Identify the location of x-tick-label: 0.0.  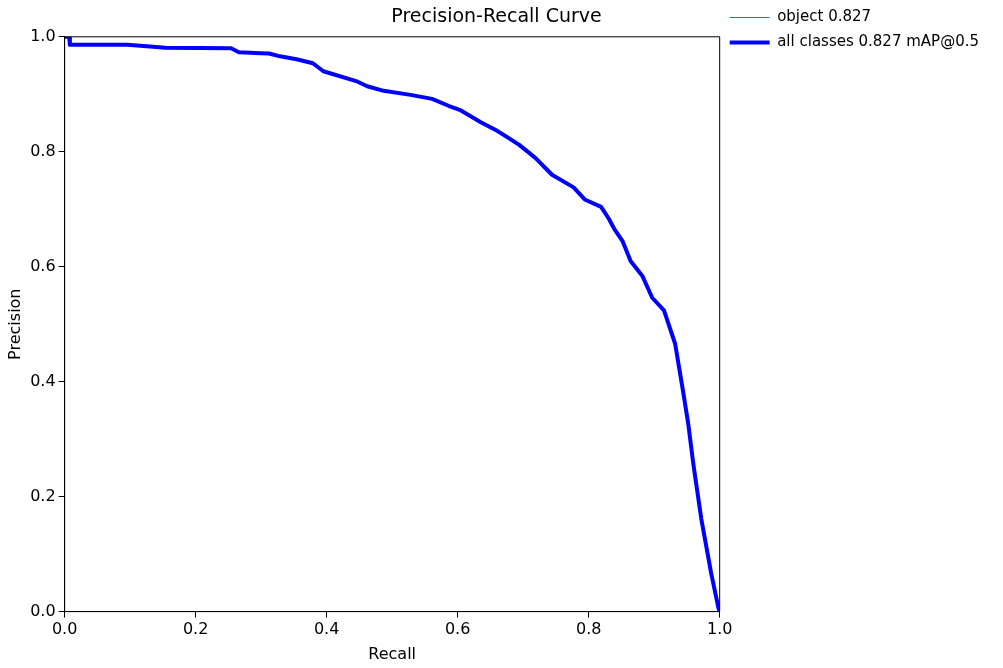
(64, 629).